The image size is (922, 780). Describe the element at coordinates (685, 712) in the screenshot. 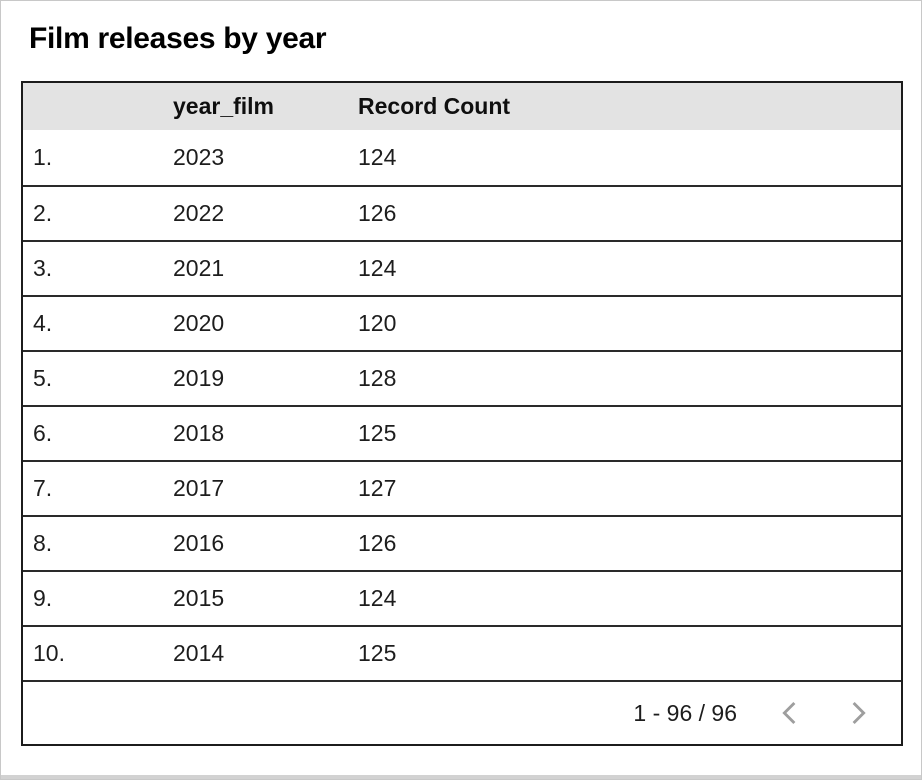

I see `pagination-range-label: 1 - 96 / 96` at that location.